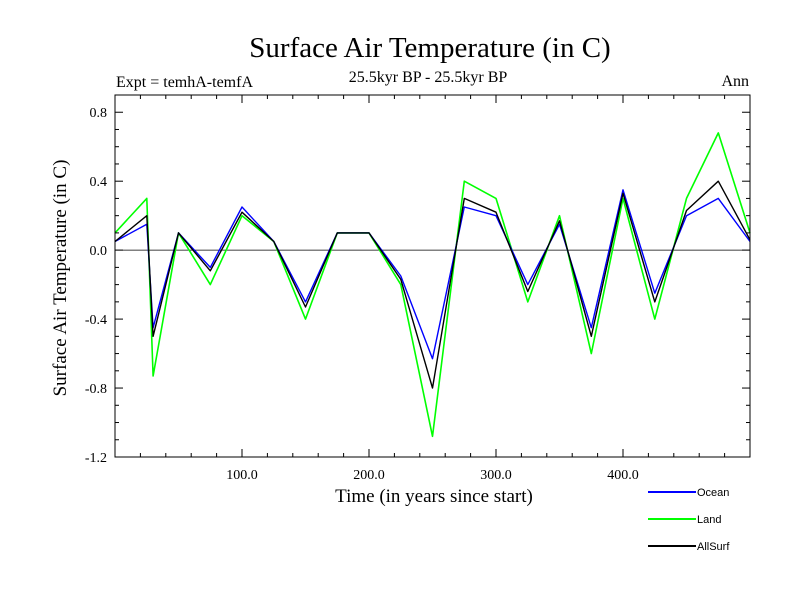  What do you see at coordinates (429, 48) in the screenshot?
I see `chart-title: Surface Air Temperature (in C)` at bounding box center [429, 48].